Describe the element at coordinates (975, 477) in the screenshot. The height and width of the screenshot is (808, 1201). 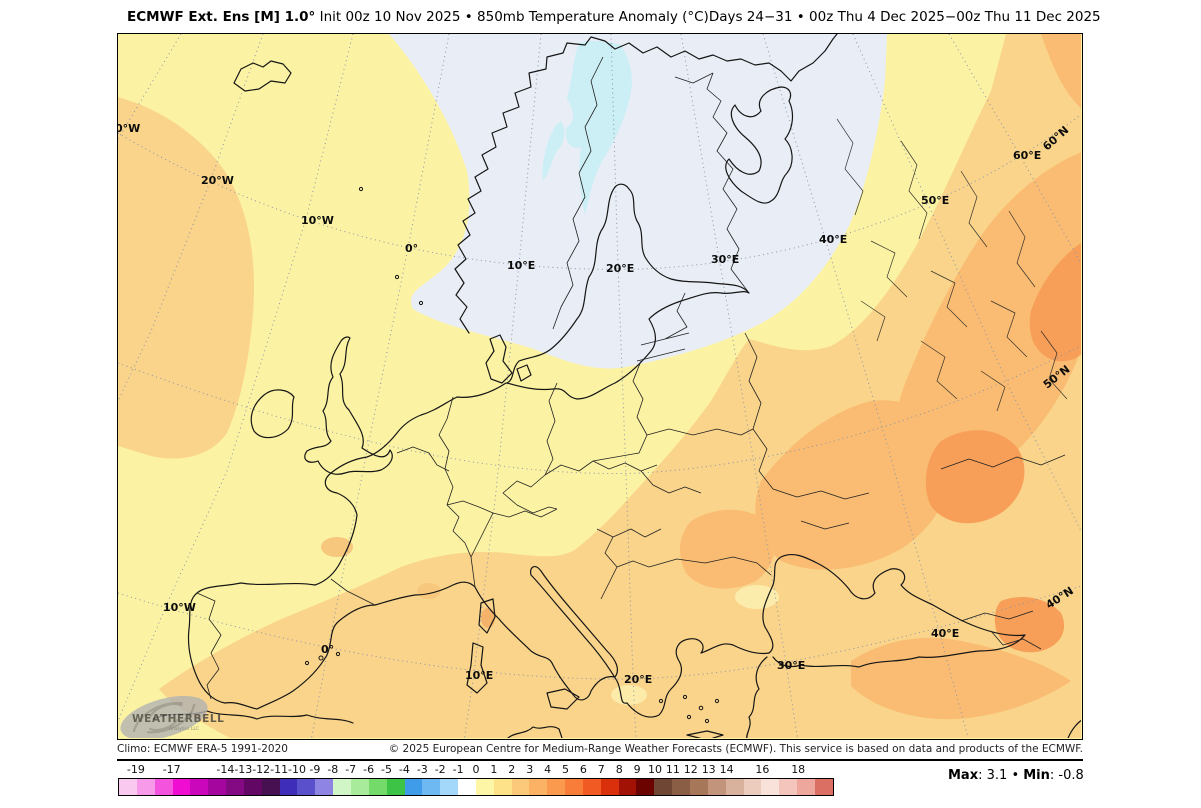
I see `fill-orange3-volga` at that location.